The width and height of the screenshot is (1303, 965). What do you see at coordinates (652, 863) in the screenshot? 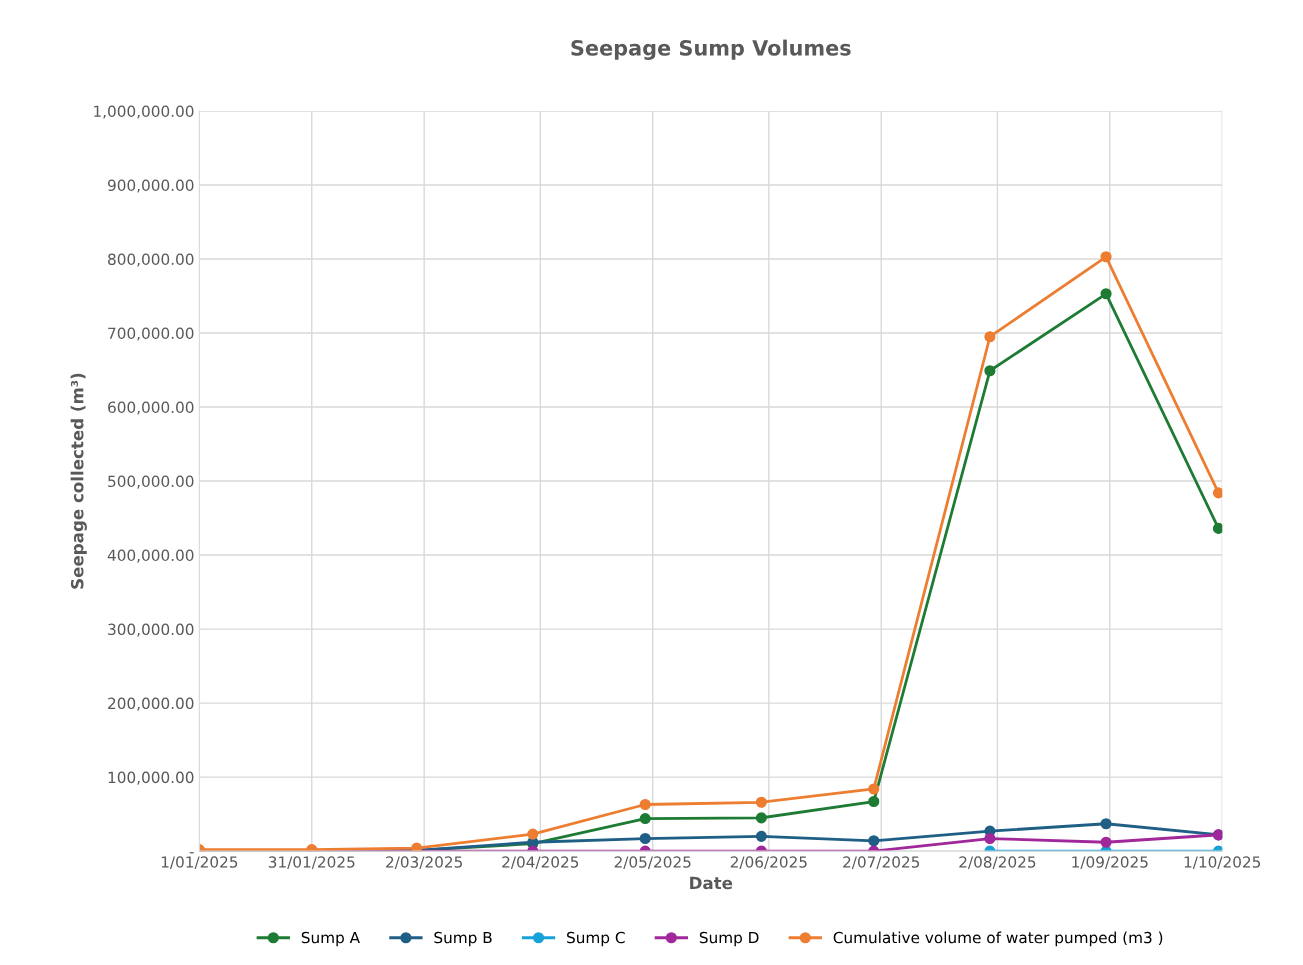
I see `x-tick-label: 2/05/2025` at bounding box center [652, 863].